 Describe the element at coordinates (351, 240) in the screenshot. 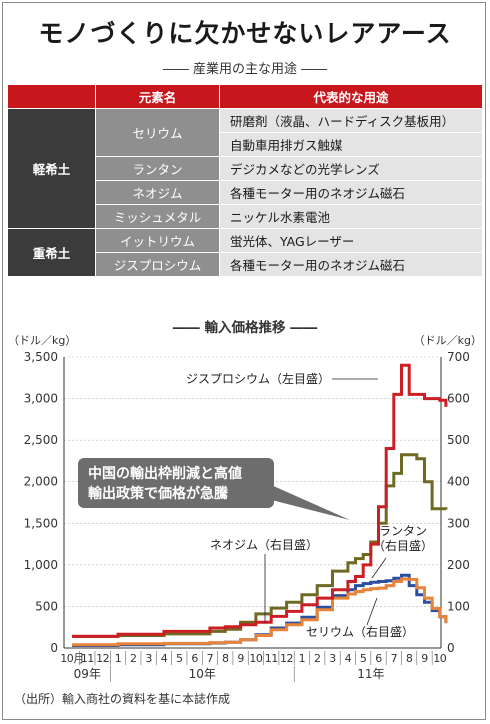

I see `use-cell: 蛍光体、YAGレーザー` at that location.